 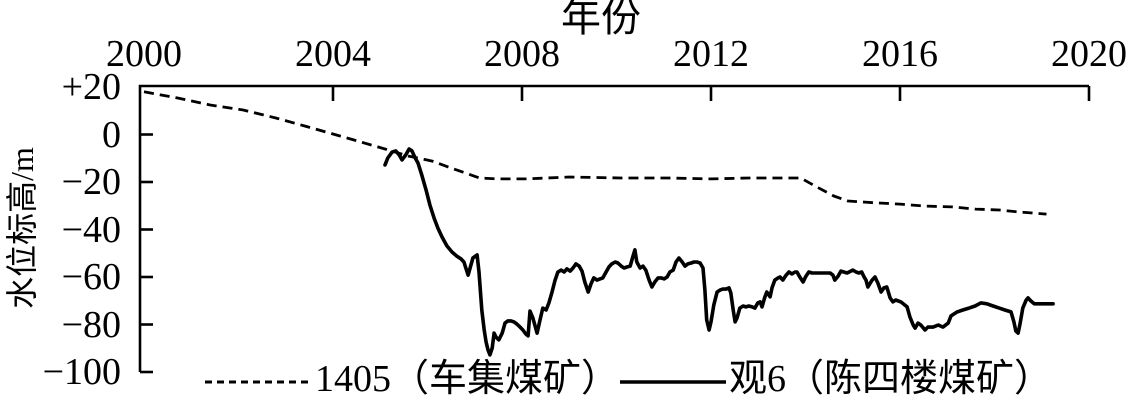 What do you see at coordinates (144, 54) in the screenshot?
I see `x-tick-label: 2000` at bounding box center [144, 54].